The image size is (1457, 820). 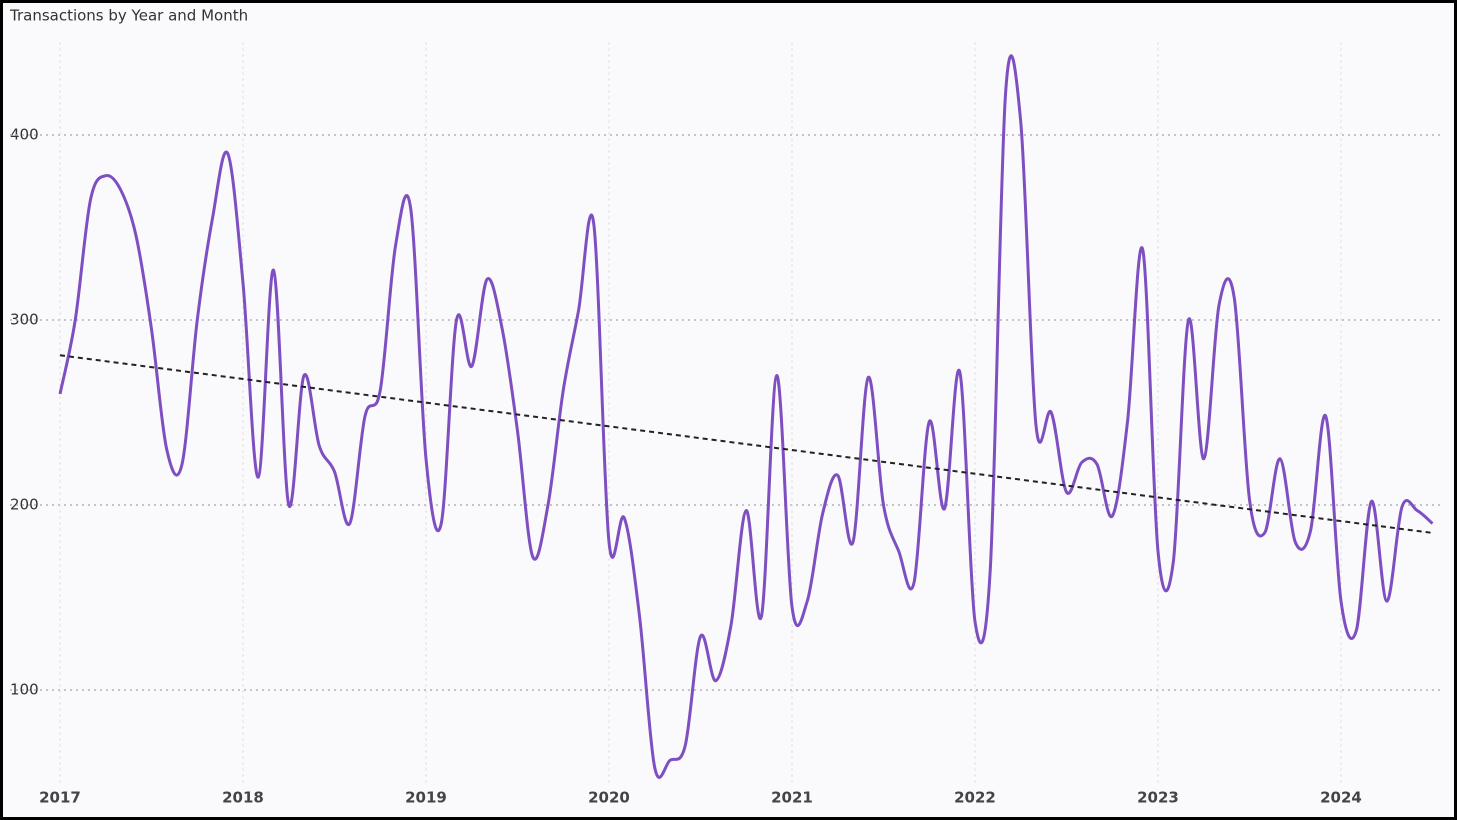 I want to click on x-tick-label: 2019, so click(x=426, y=798).